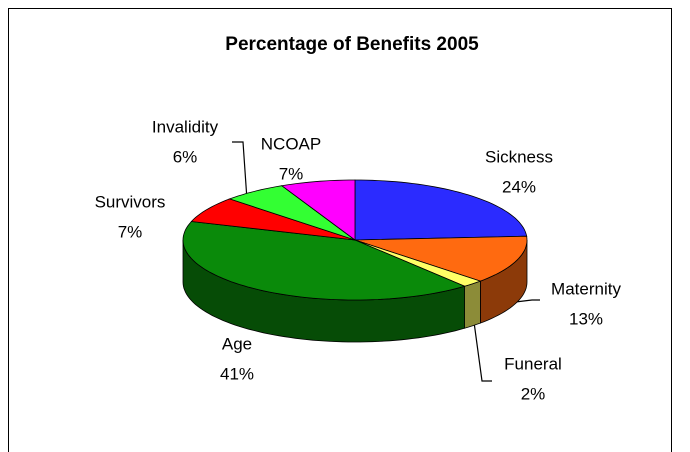  What do you see at coordinates (586, 318) in the screenshot?
I see `value-label: 13%` at bounding box center [586, 318].